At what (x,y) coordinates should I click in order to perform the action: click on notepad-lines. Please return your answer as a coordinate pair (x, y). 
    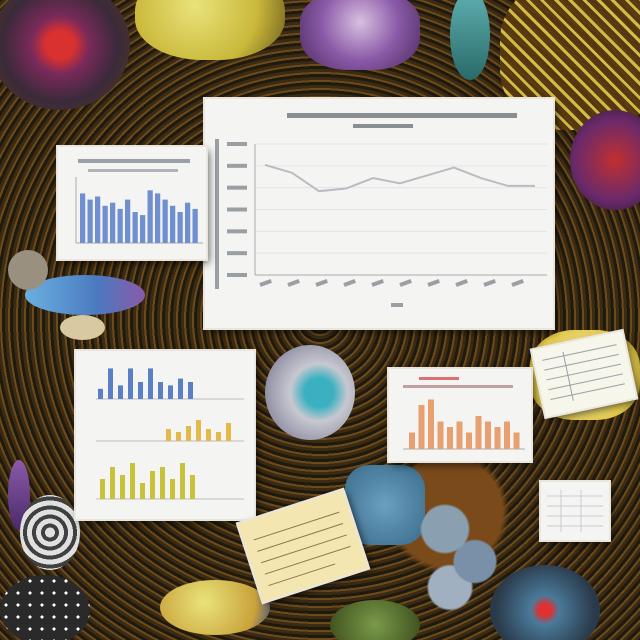
    Looking at the image, I should click on (302, 549).